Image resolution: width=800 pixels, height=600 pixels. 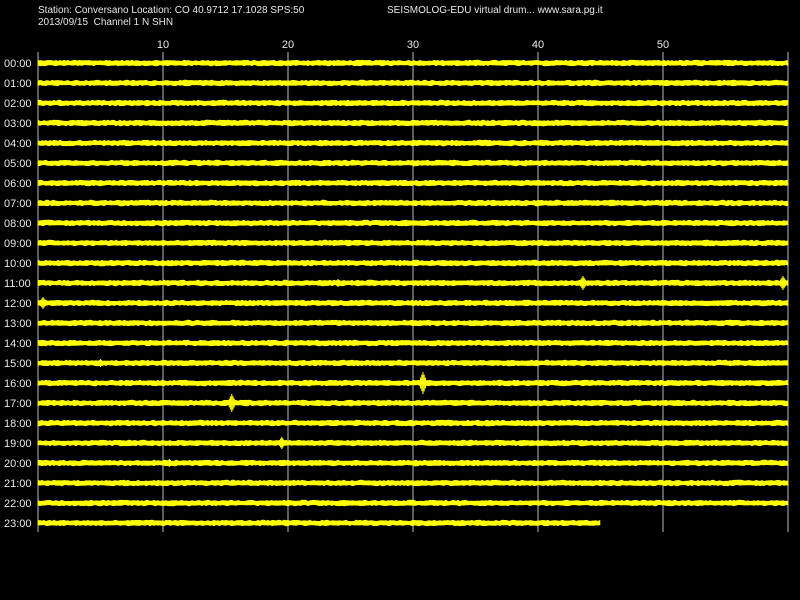 What do you see at coordinates (18, 364) in the screenshot?
I see `row-hour-label: 15:00` at bounding box center [18, 364].